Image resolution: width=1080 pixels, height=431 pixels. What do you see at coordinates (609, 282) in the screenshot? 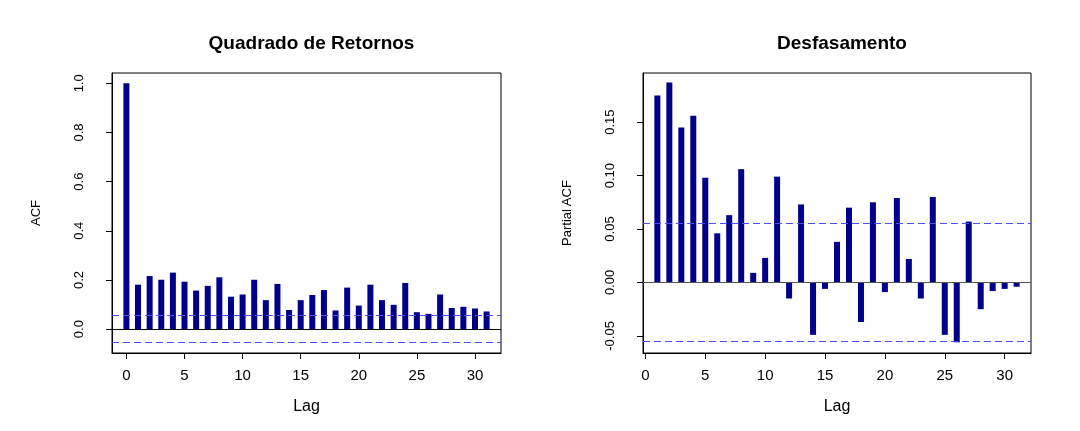
I see `y-tick-label: 0.00` at bounding box center [609, 282].